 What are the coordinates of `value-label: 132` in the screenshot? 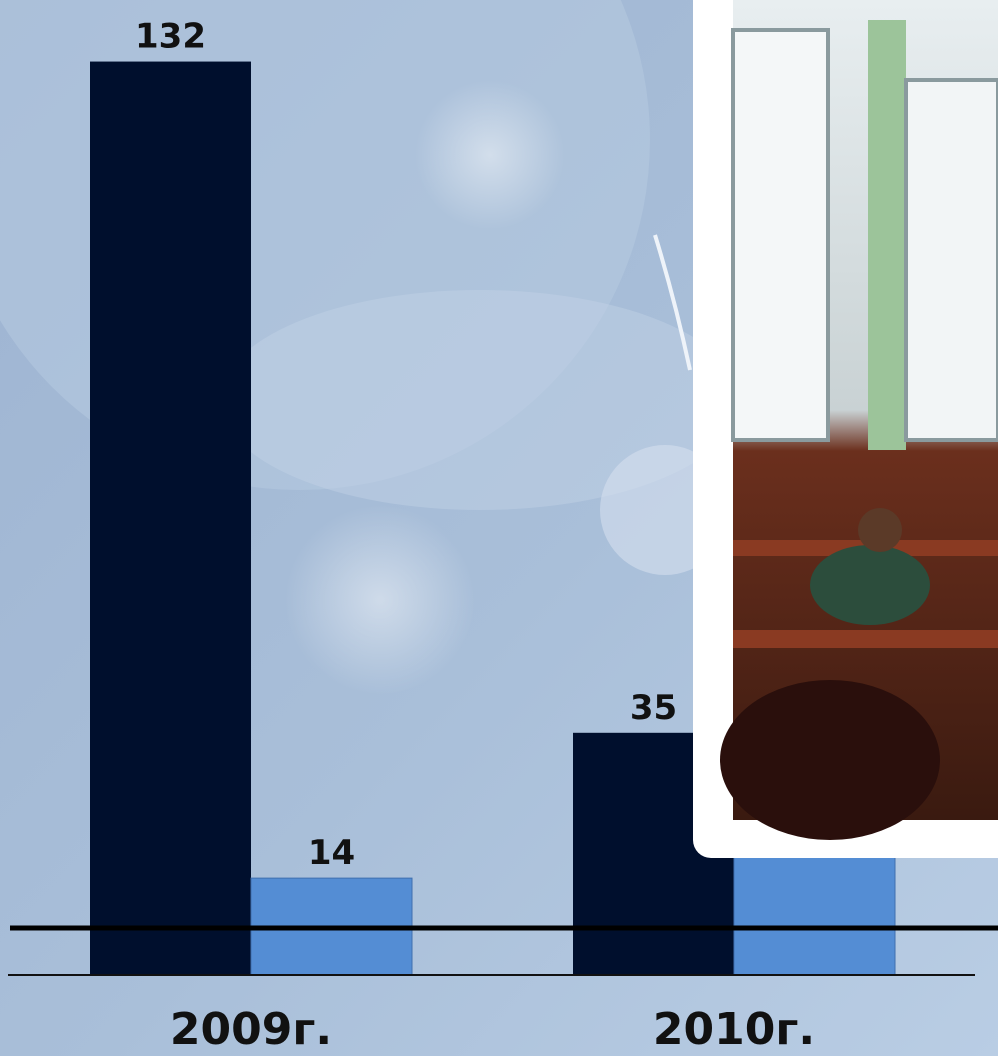 It's located at (170, 37).